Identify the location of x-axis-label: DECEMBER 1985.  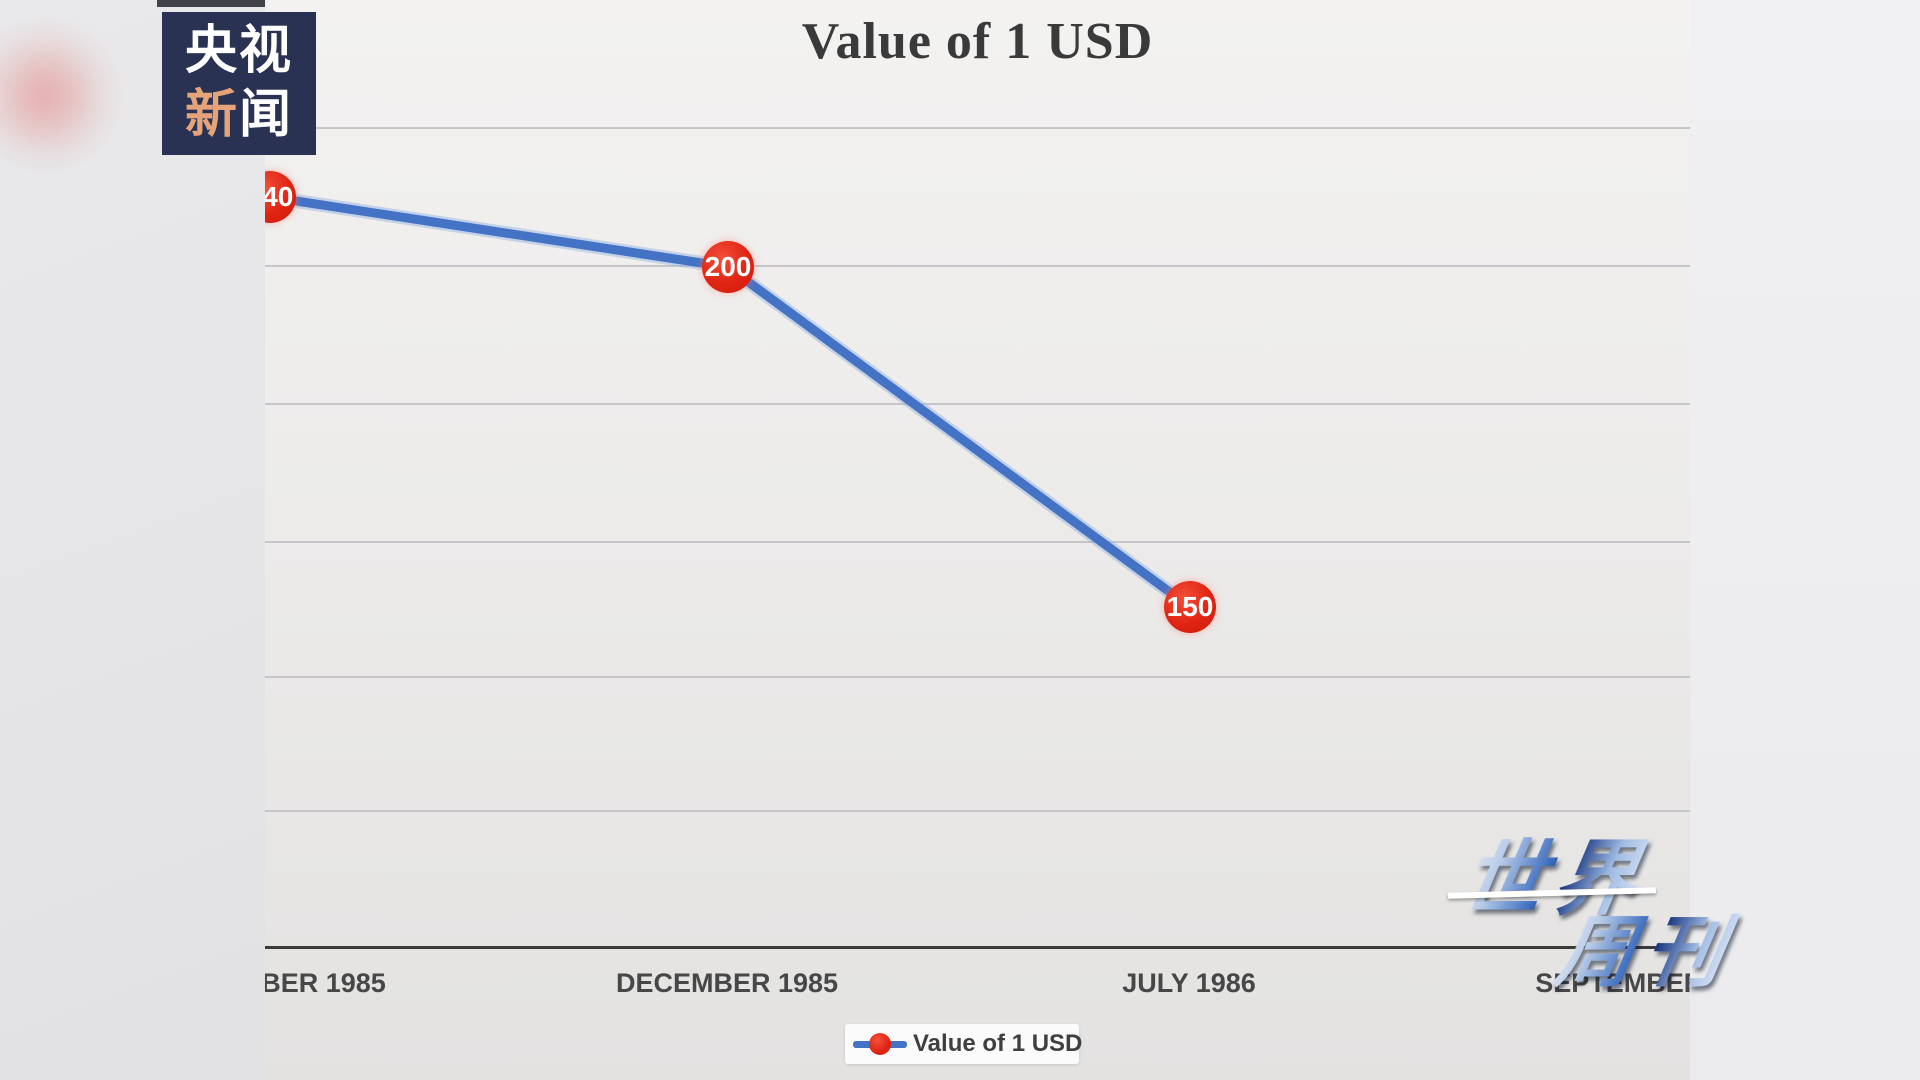
(727, 983).